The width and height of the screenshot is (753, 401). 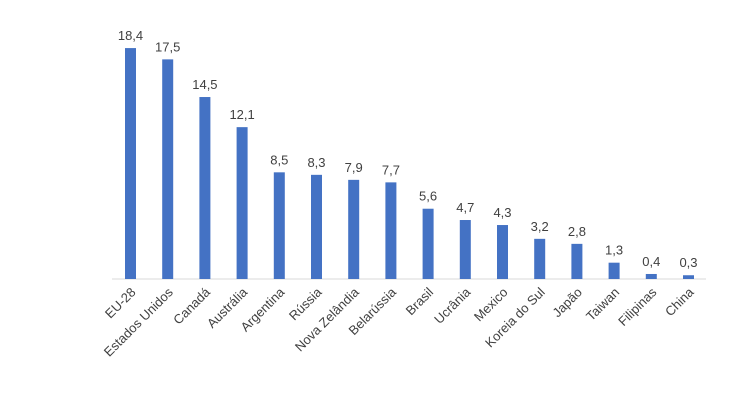 I want to click on data-label: 3,2, so click(x=540, y=226).